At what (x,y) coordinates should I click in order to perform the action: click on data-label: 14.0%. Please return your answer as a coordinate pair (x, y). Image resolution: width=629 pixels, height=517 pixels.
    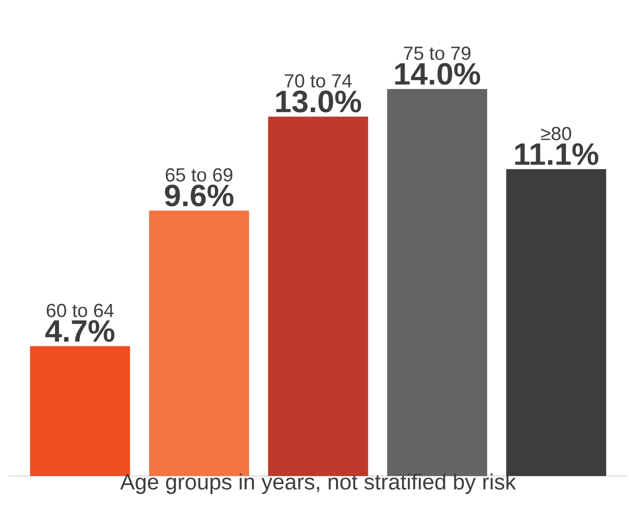
    Looking at the image, I should click on (437, 73).